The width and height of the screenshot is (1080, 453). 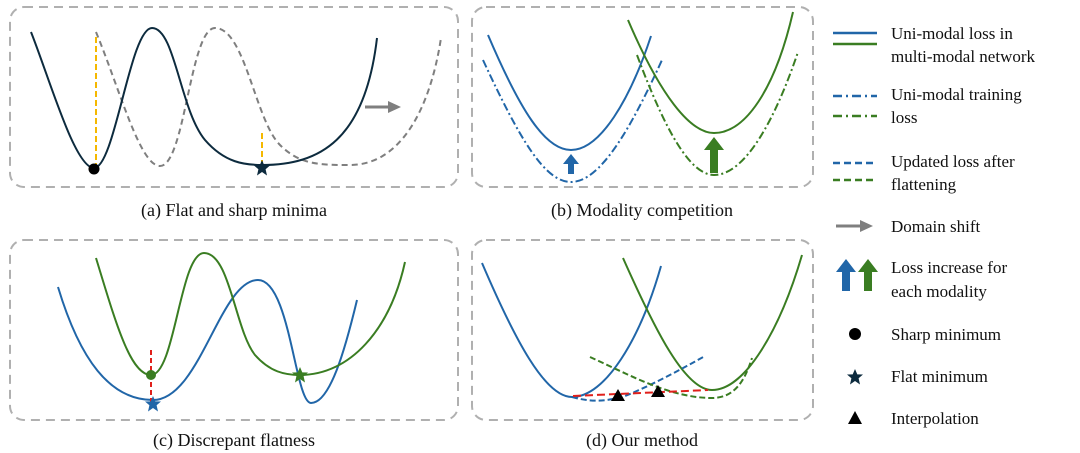 What do you see at coordinates (939, 376) in the screenshot?
I see `legend-label: Flat minimum` at bounding box center [939, 376].